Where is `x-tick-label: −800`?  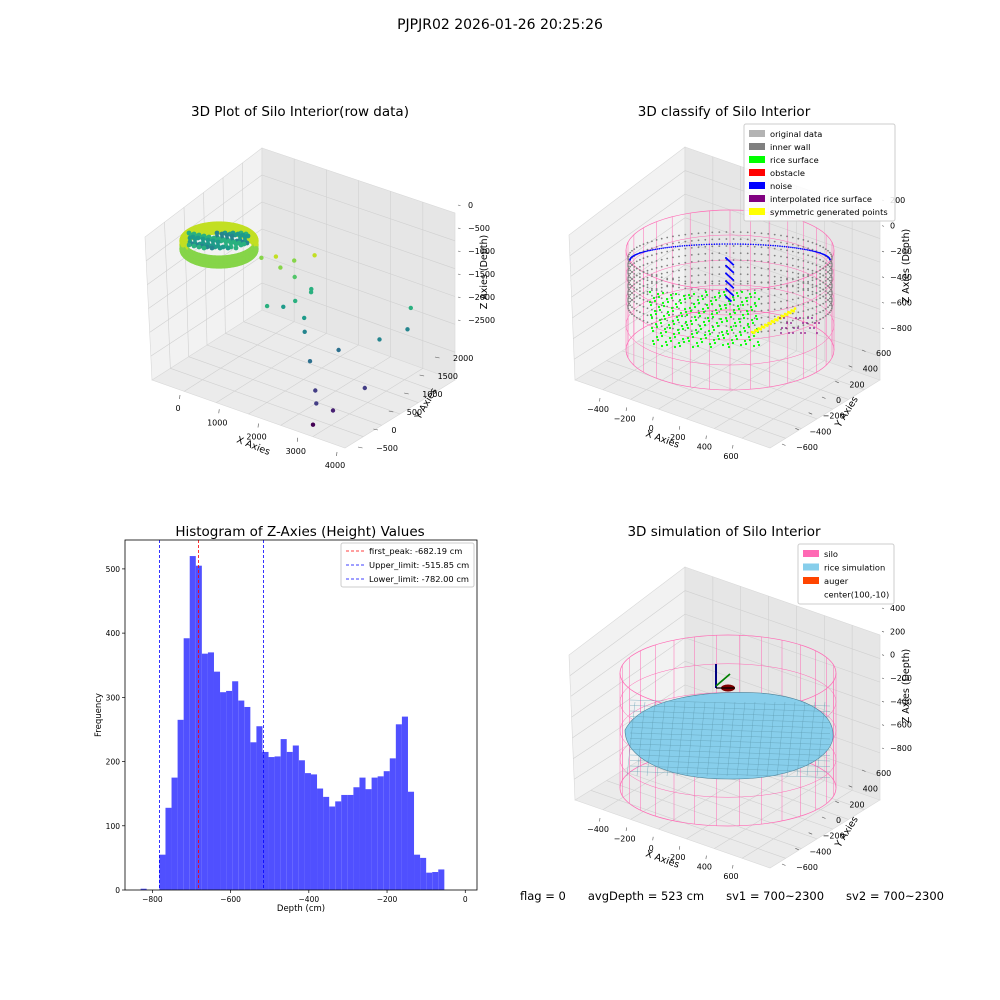 x-tick-label: −800 is located at coordinates (152, 899).